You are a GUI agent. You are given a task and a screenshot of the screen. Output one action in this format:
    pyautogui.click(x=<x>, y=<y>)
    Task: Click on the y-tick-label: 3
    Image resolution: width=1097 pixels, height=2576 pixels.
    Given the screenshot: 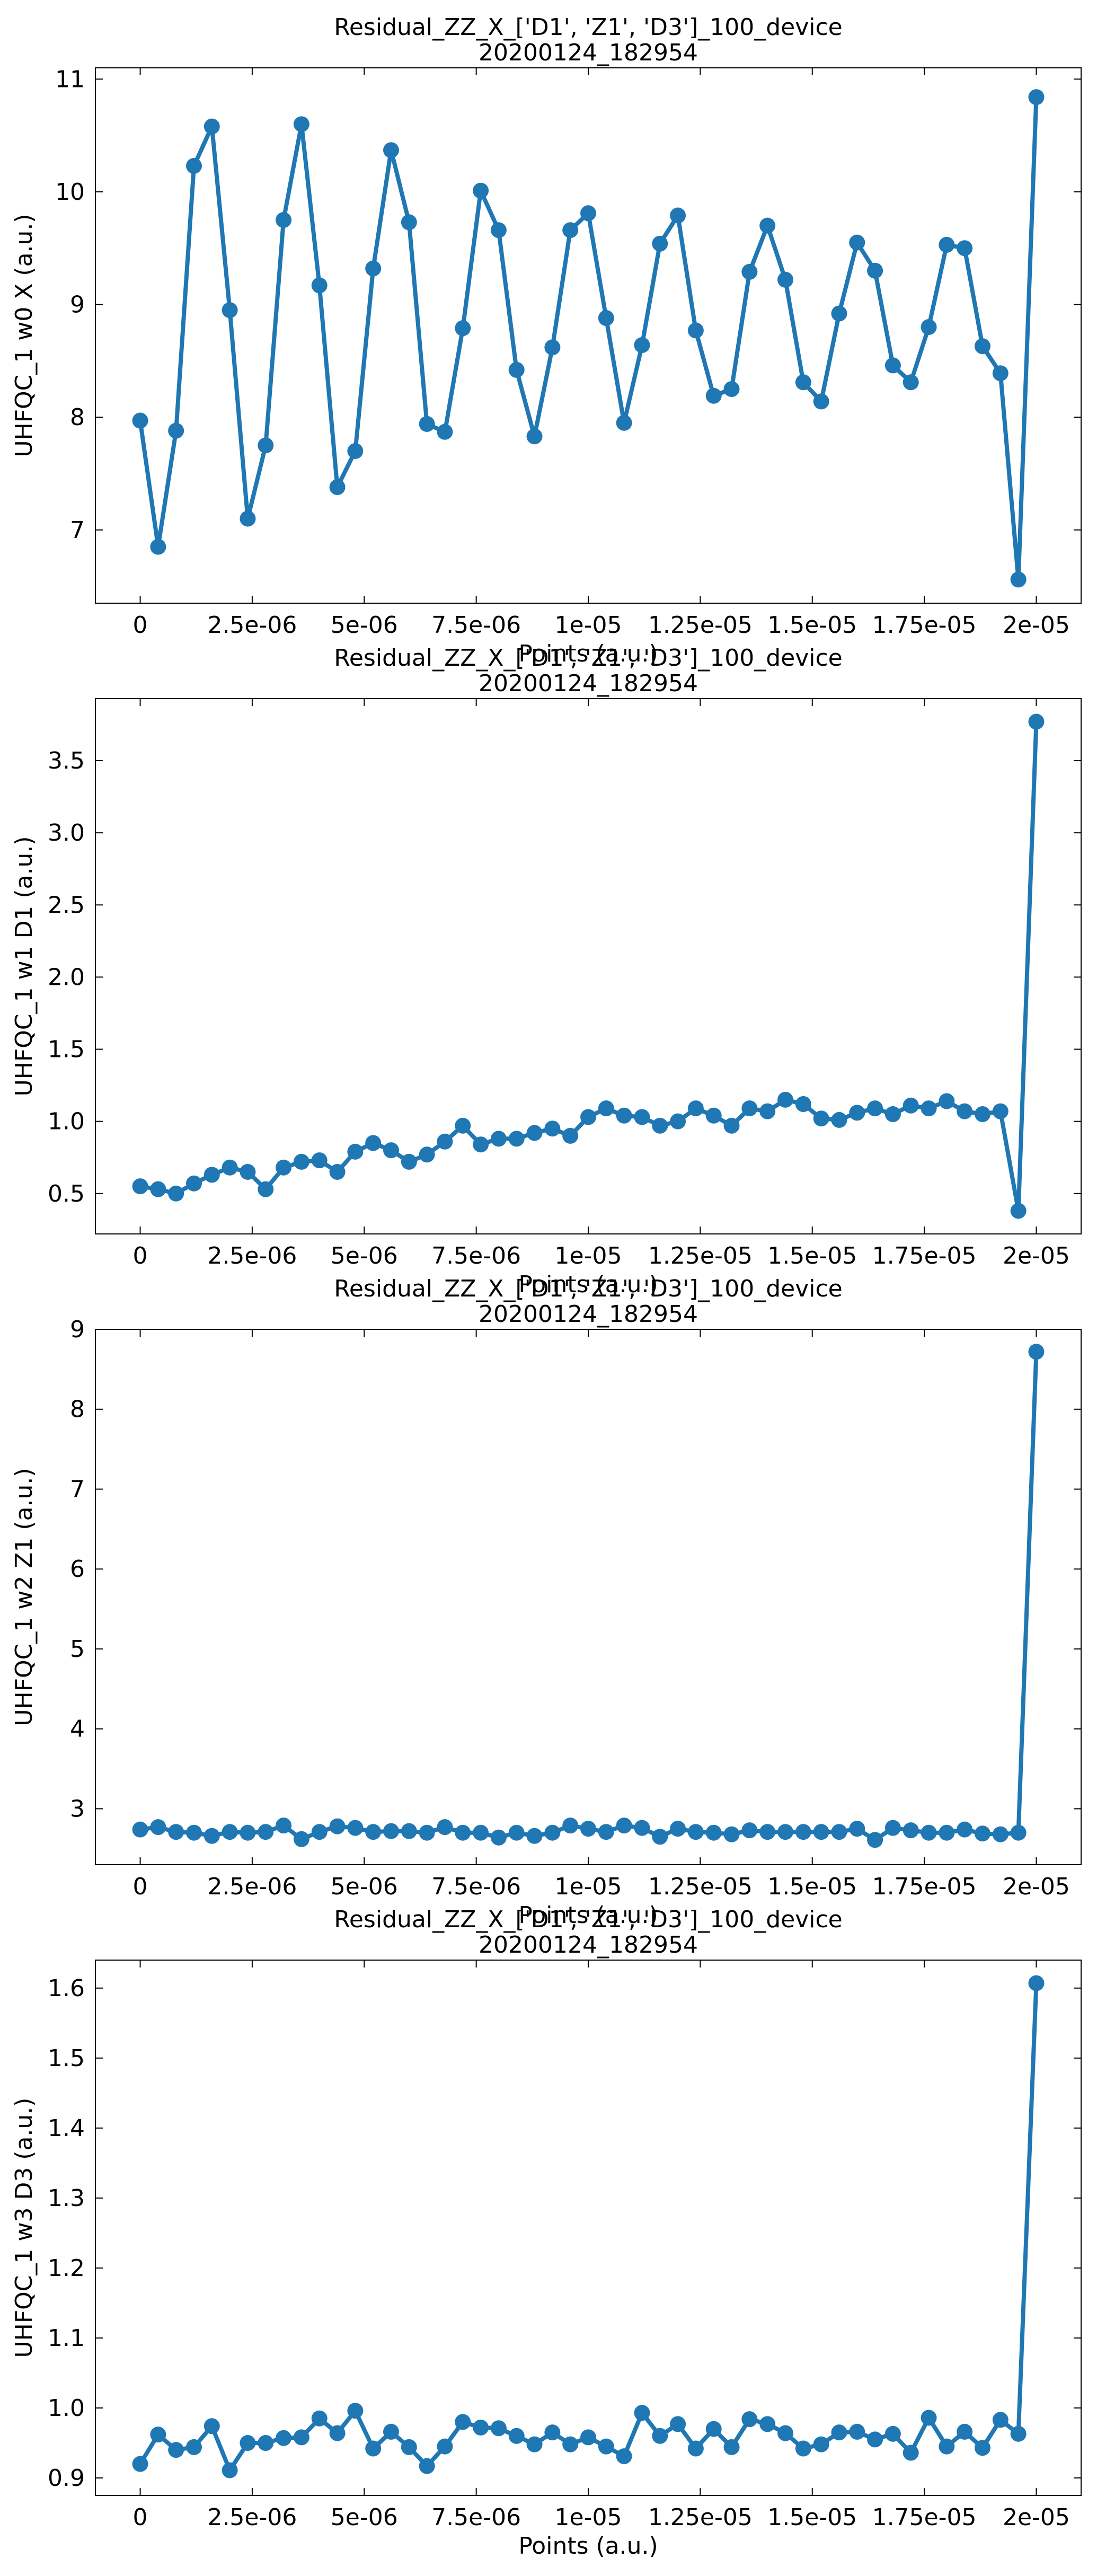 What is the action you would take?
    pyautogui.click(x=77, y=1808)
    